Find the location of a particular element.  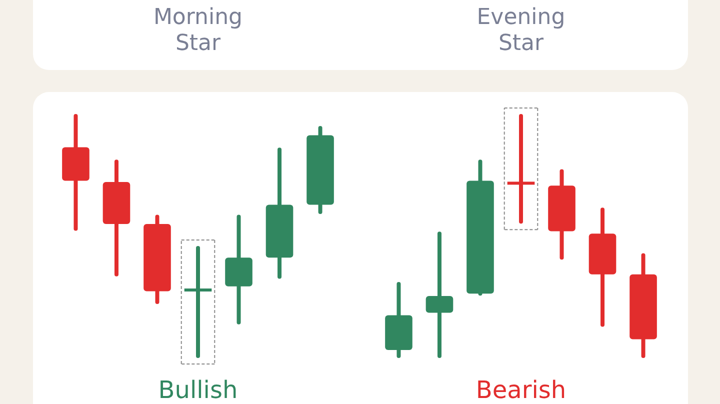

chart-title: Morning Star is located at coordinates (198, 30).